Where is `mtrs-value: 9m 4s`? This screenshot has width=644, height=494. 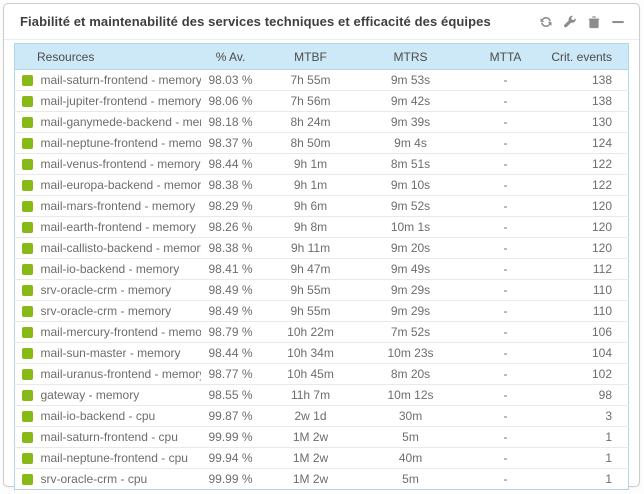
mtrs-value: 9m 4s is located at coordinates (410, 143).